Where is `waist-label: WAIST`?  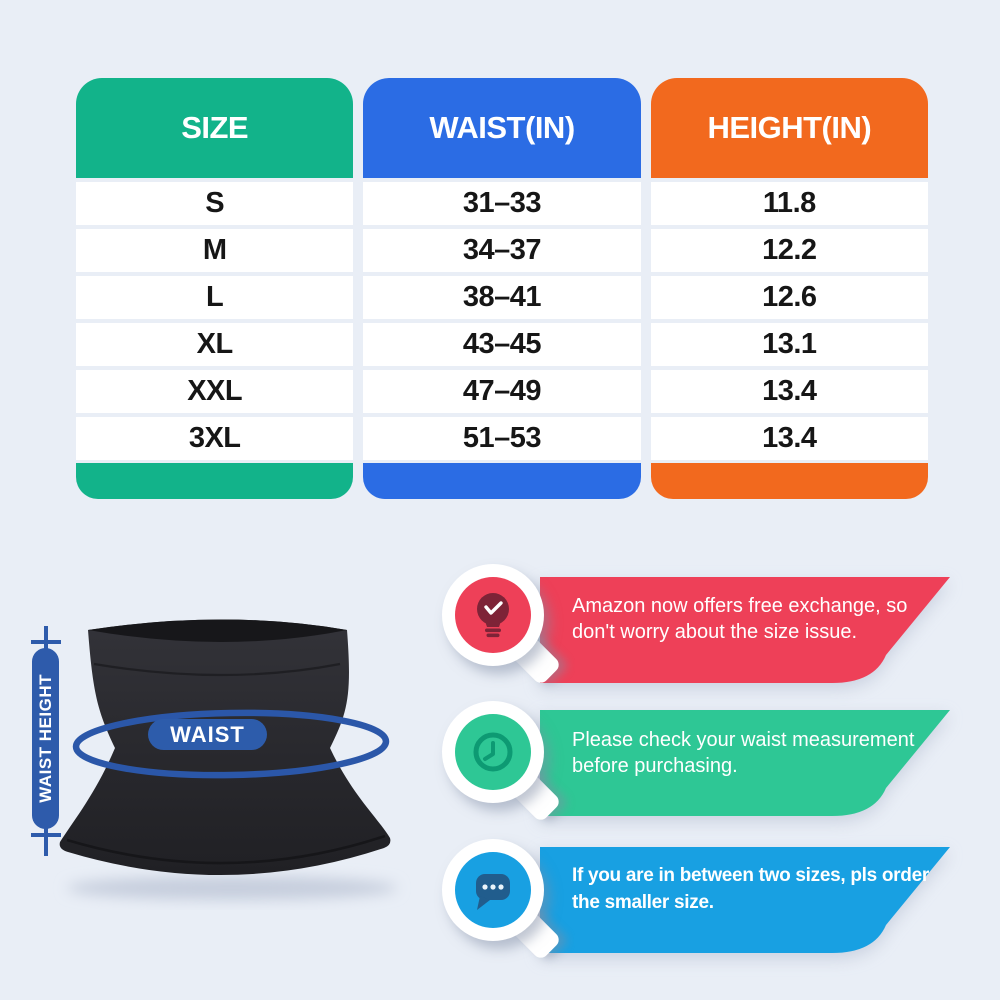 waist-label: WAIST is located at coordinates (207, 734).